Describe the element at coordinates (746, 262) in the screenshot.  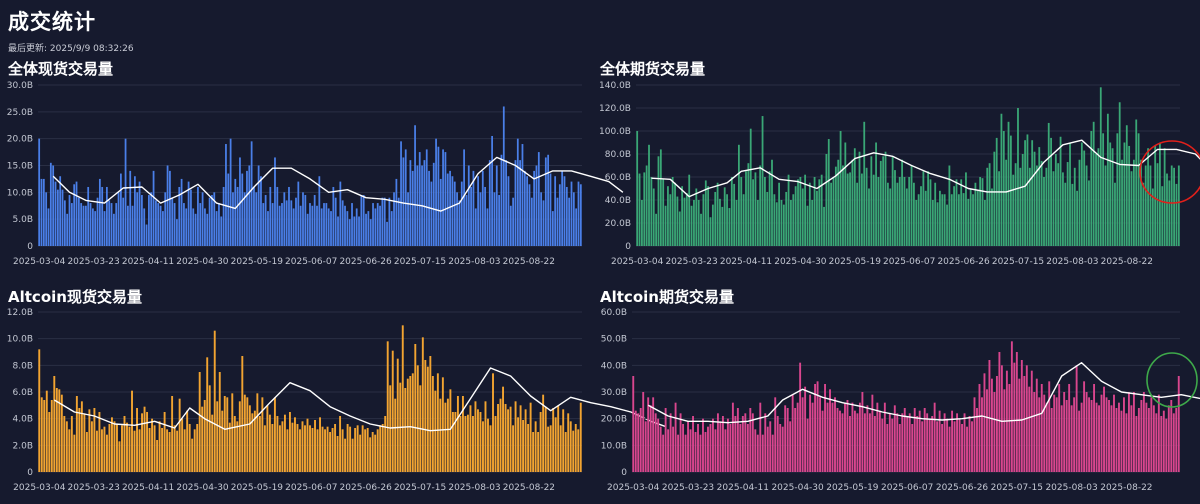
I see `futures-total-x-tick: 2025-04-11` at that location.